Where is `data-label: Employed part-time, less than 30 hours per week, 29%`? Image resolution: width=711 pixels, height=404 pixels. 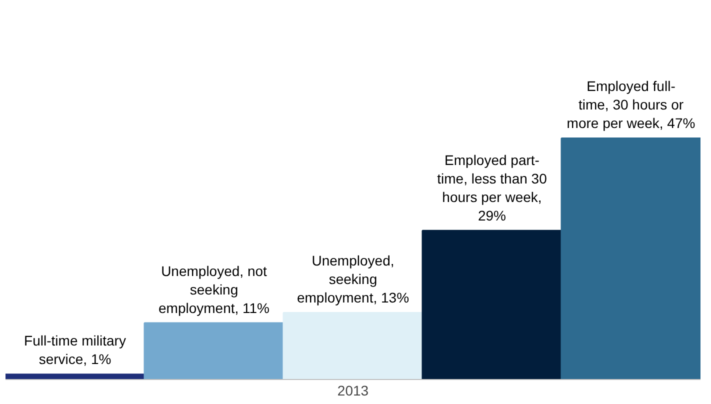 data-label: Employed part-time, less than 30 hours per week, 29% is located at coordinates (492, 188).